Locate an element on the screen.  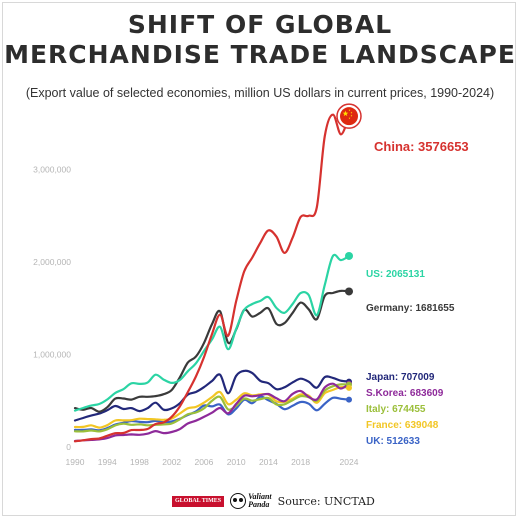
y-tick-label: 2,000,000 is located at coordinates (52, 262).